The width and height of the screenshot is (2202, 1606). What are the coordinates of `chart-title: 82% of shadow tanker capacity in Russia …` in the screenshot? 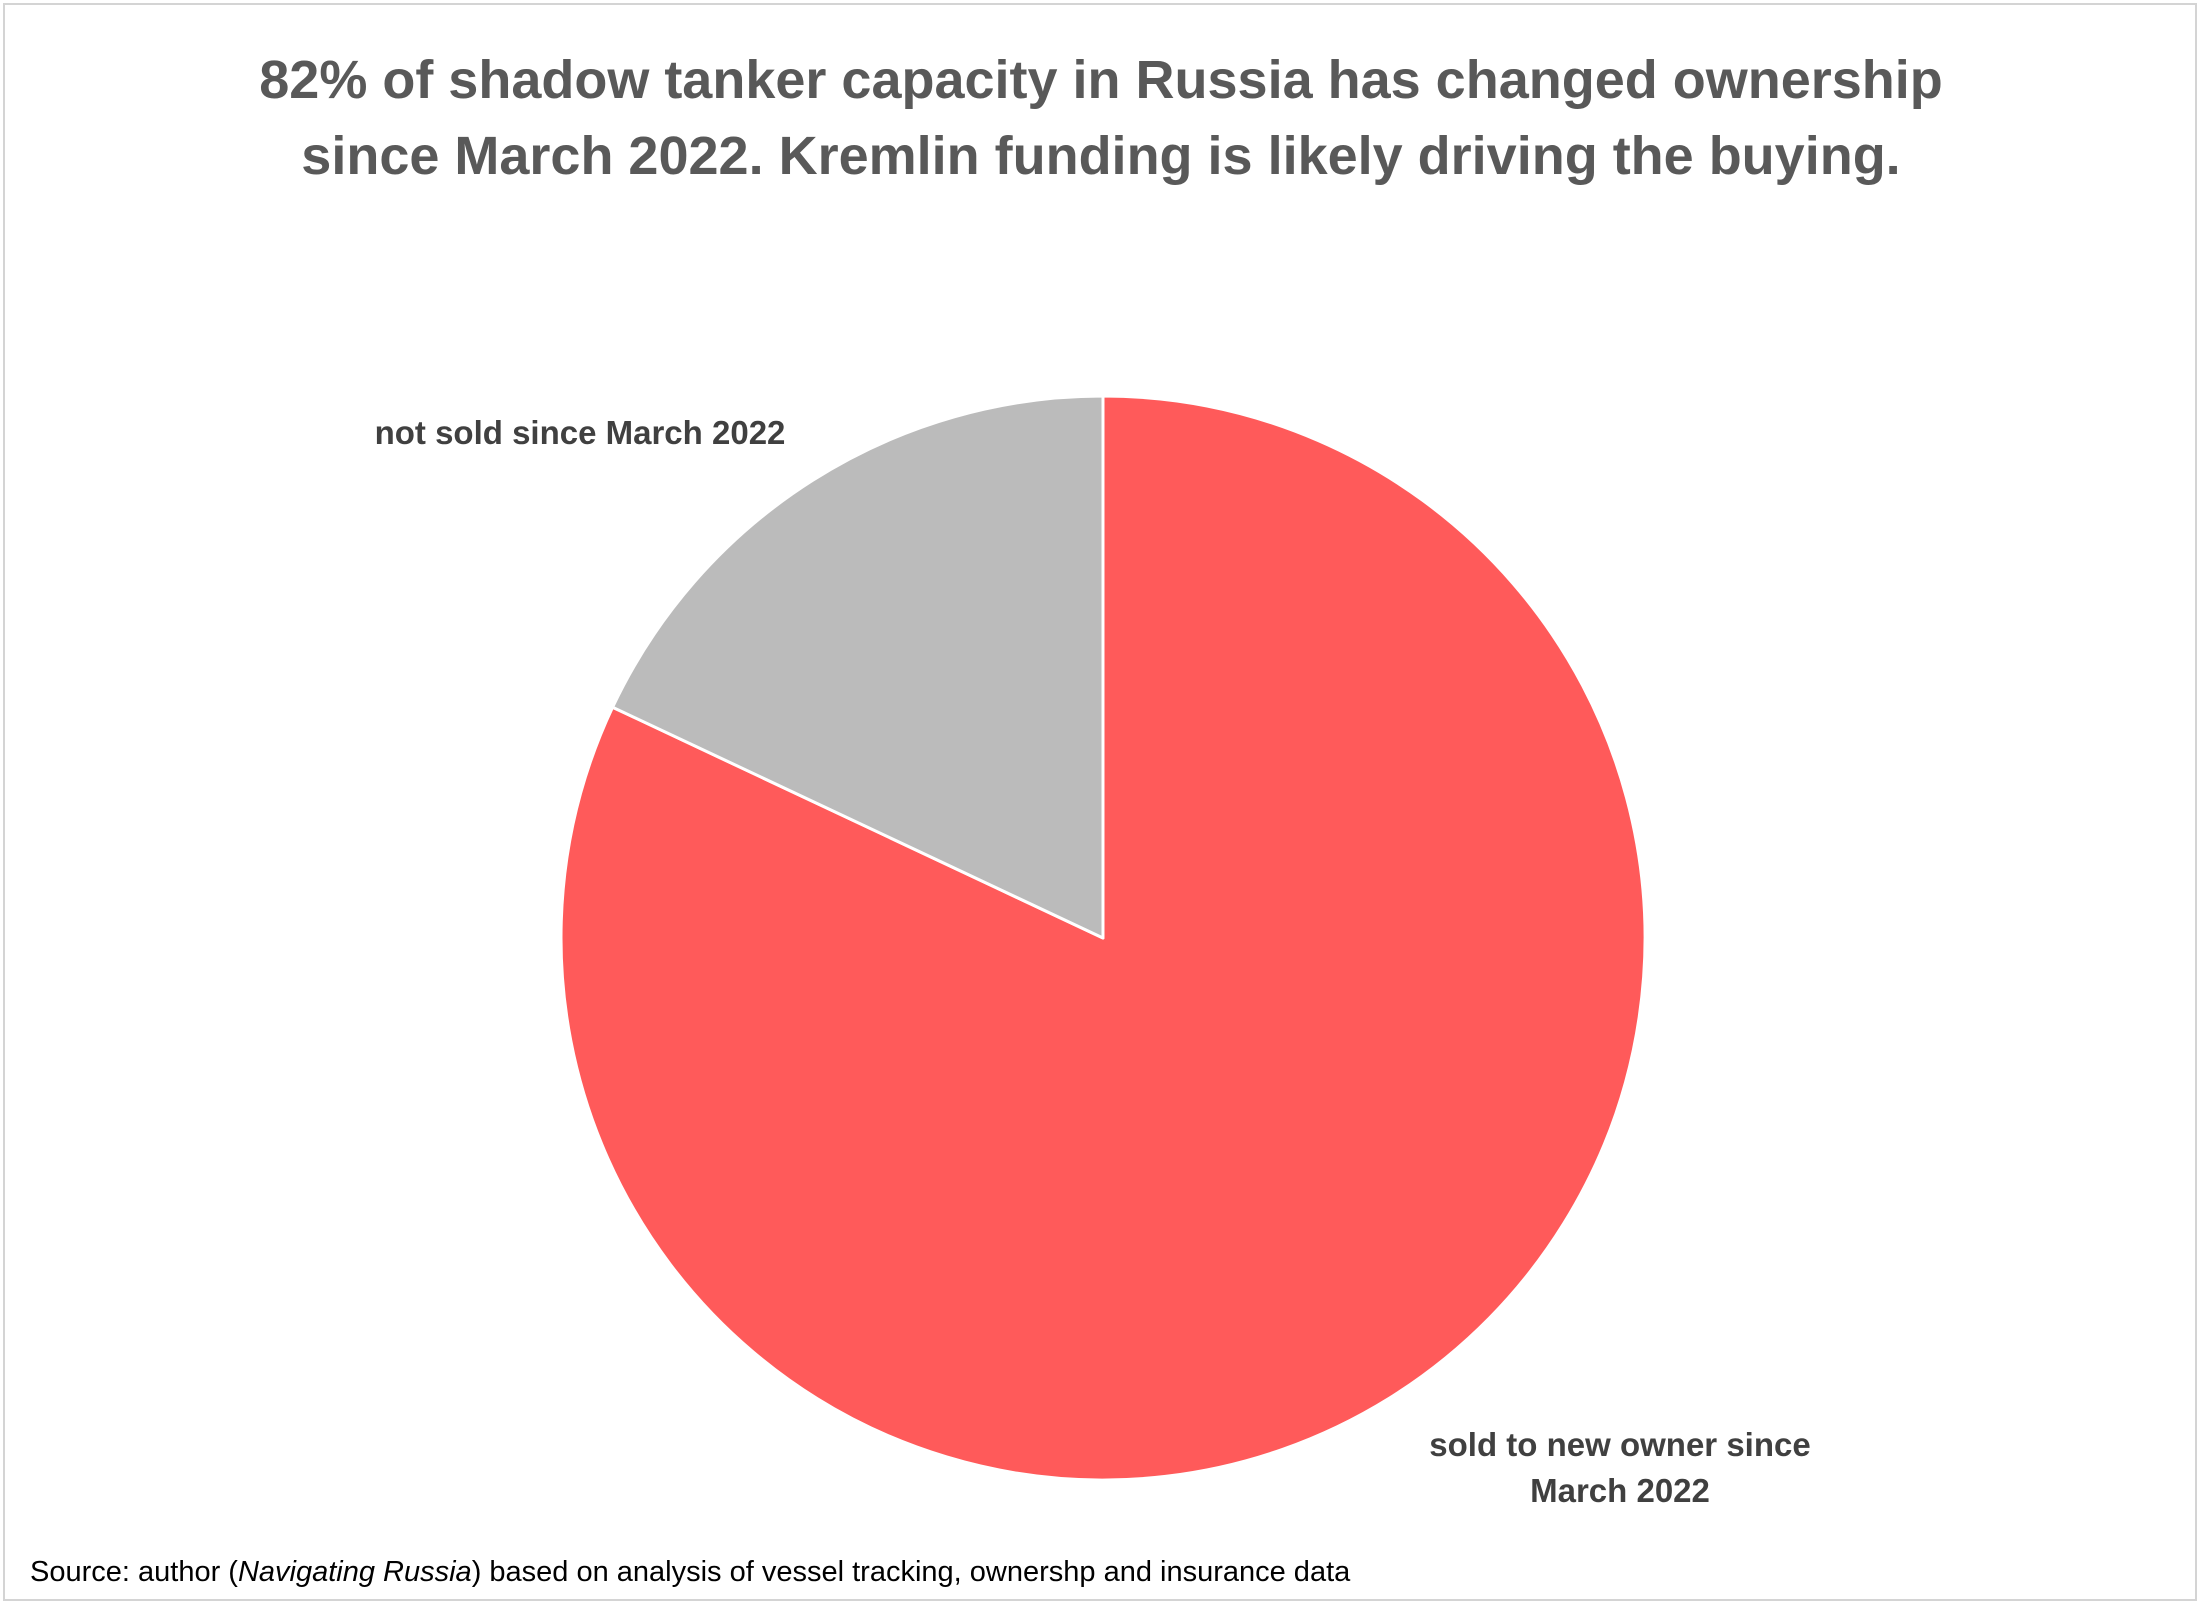 It's located at (1101, 118).